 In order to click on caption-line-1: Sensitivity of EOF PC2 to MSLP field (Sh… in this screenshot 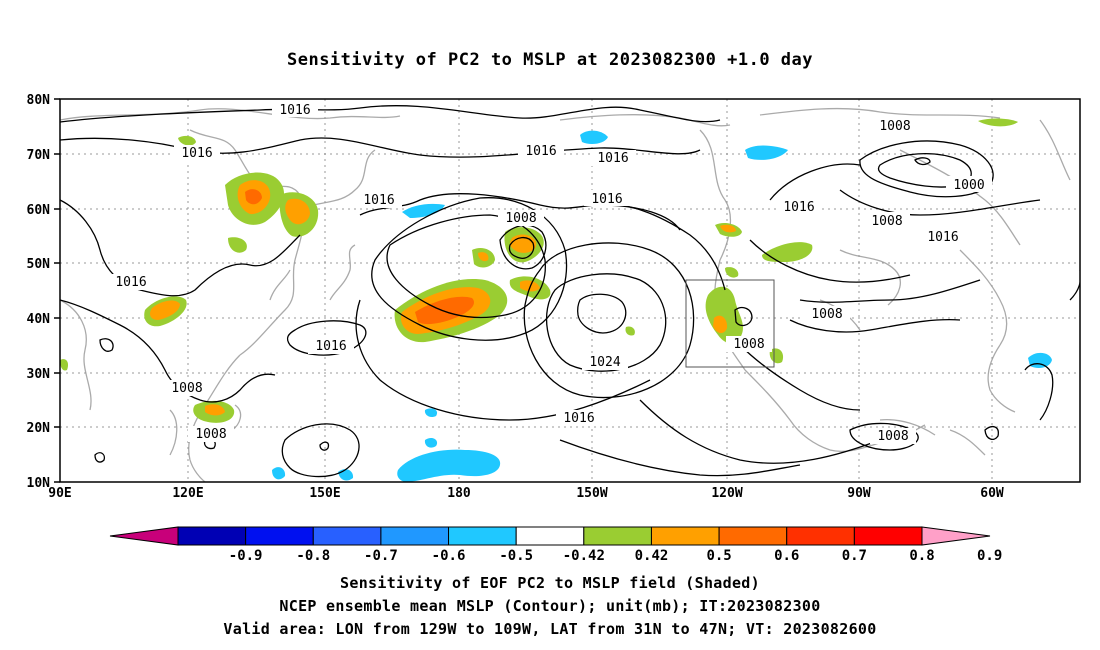, I will do `click(550, 583)`.